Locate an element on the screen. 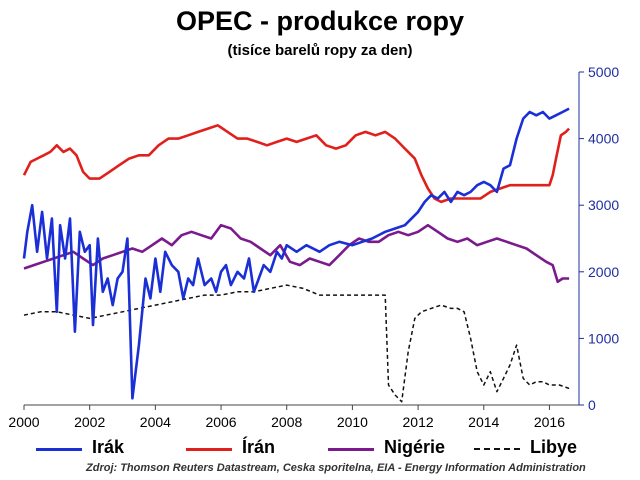 This screenshot has height=480, width=640. x-tick-label: 2008 is located at coordinates (286, 422).